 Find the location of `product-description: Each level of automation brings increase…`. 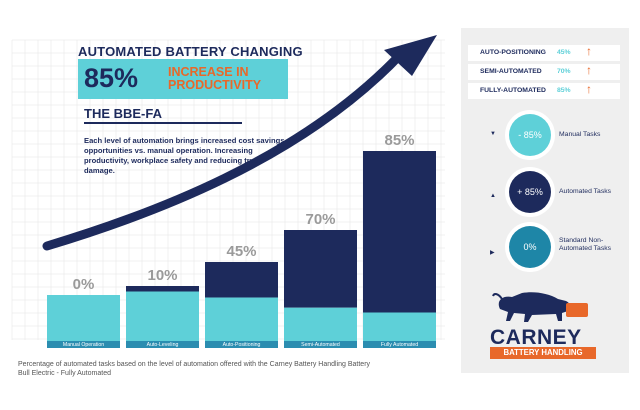

product-description: Each level of automation brings increase… is located at coordinates (184, 155).